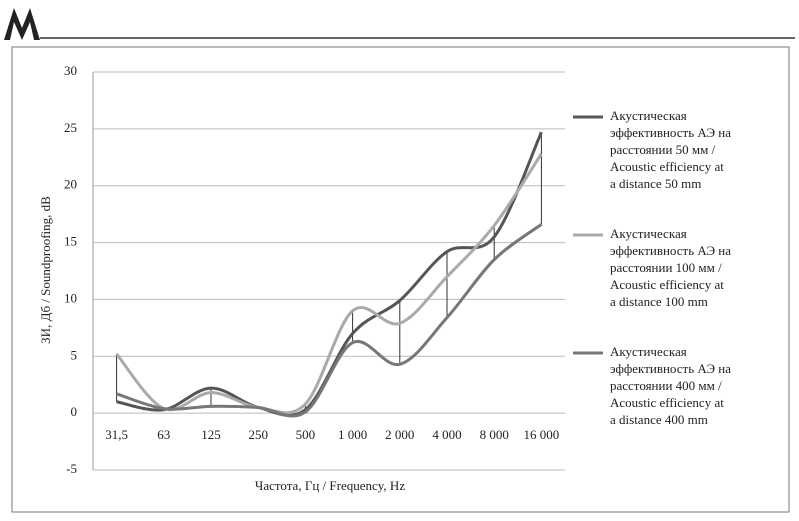 Image resolution: width=799 pixels, height=521 pixels. I want to click on x-tick-label: 16 000, so click(542, 434).